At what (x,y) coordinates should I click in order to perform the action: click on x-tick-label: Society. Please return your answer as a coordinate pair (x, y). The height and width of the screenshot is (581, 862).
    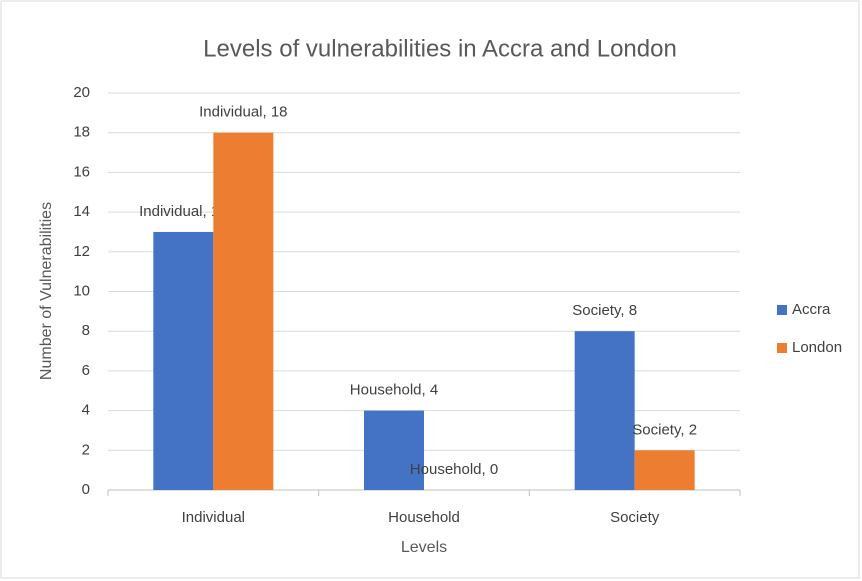
    Looking at the image, I should click on (635, 517).